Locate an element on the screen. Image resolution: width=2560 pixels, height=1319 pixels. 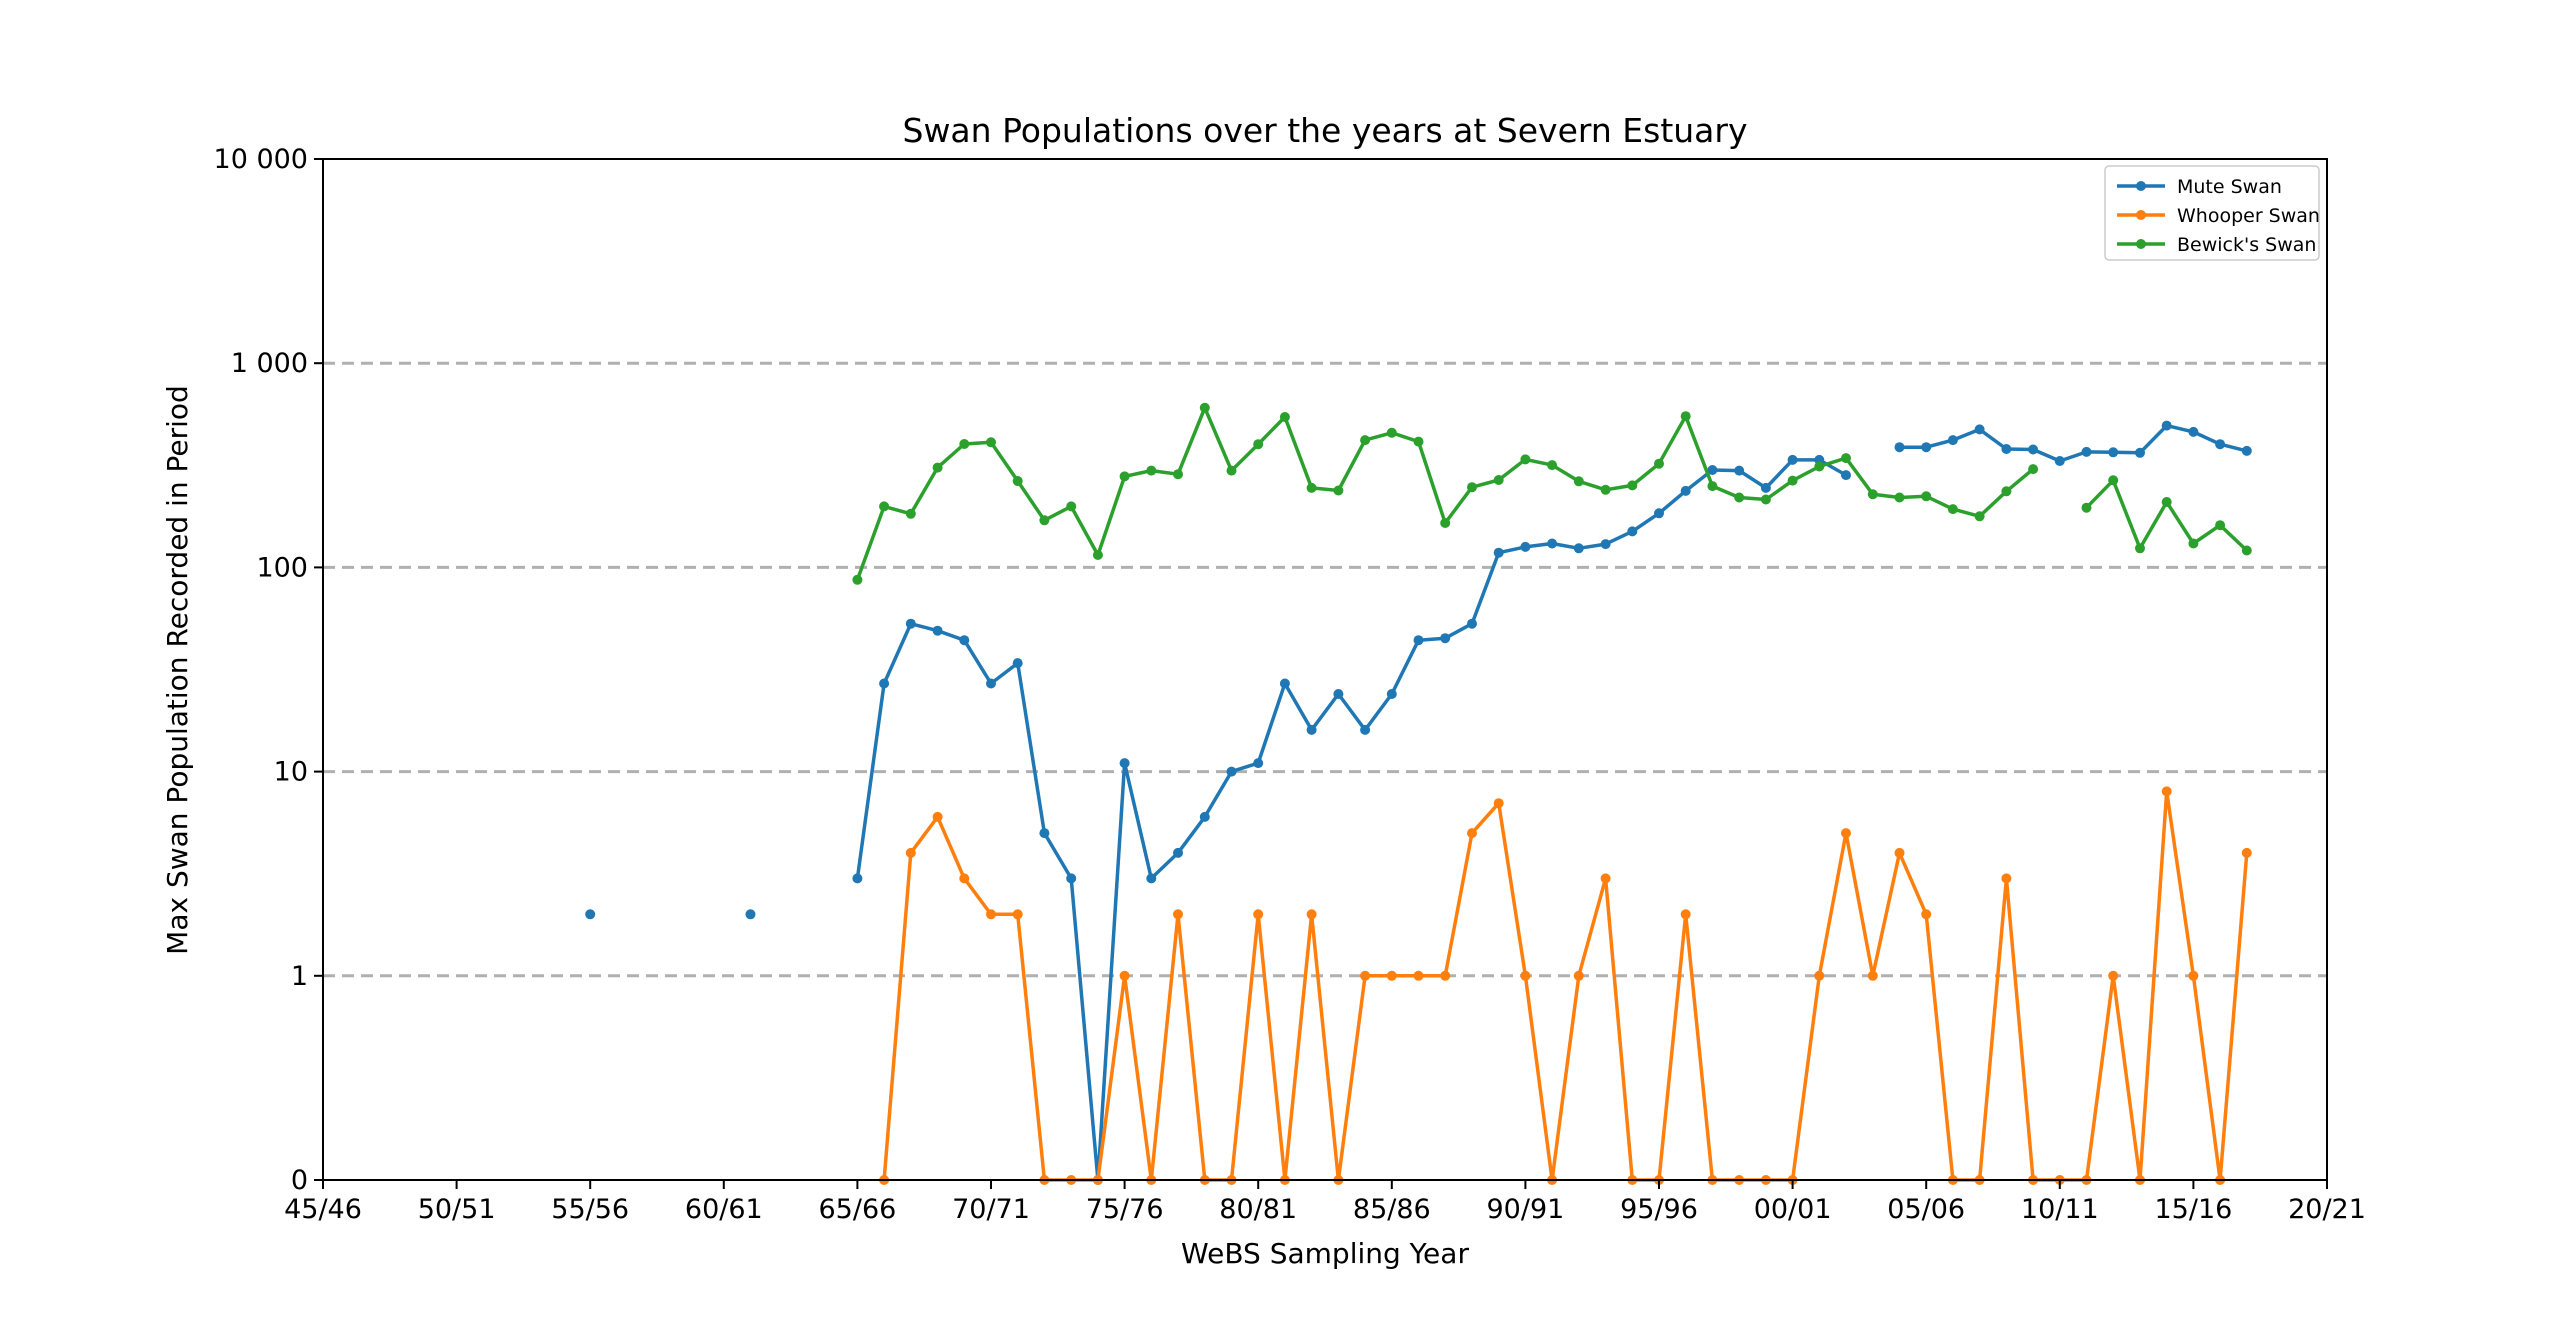
legend-item: Mute Swan is located at coordinates (2199, 187).